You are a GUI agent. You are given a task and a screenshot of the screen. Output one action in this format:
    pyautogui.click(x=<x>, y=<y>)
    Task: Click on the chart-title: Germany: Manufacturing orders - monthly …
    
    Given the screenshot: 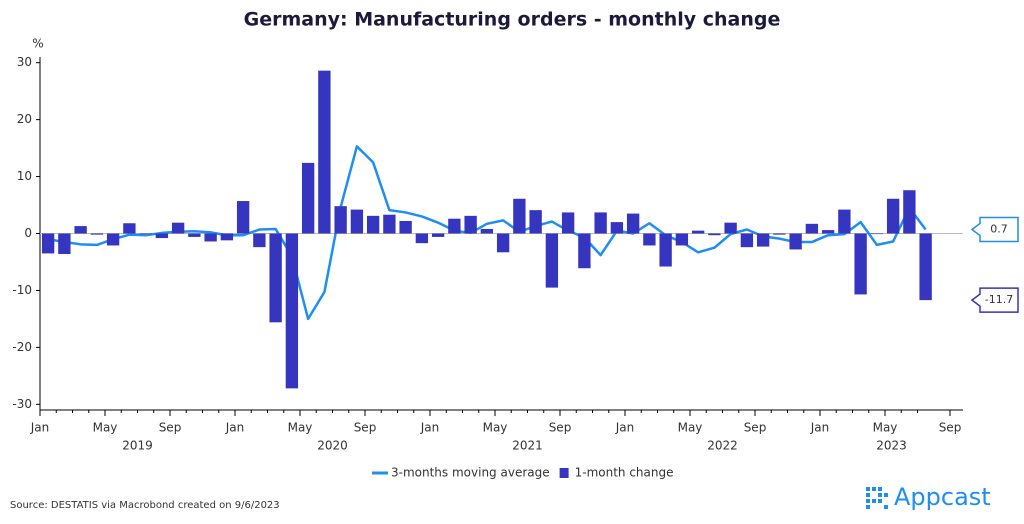 What is the action you would take?
    pyautogui.click(x=512, y=20)
    